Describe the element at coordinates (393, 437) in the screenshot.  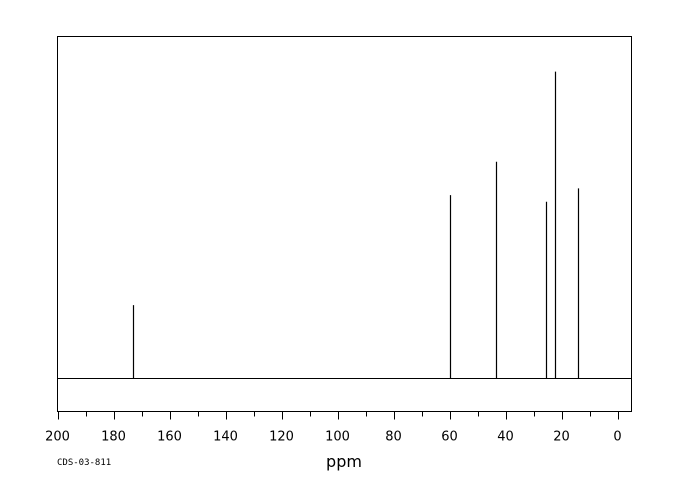
I see `x-tick-label: 80` at that location.